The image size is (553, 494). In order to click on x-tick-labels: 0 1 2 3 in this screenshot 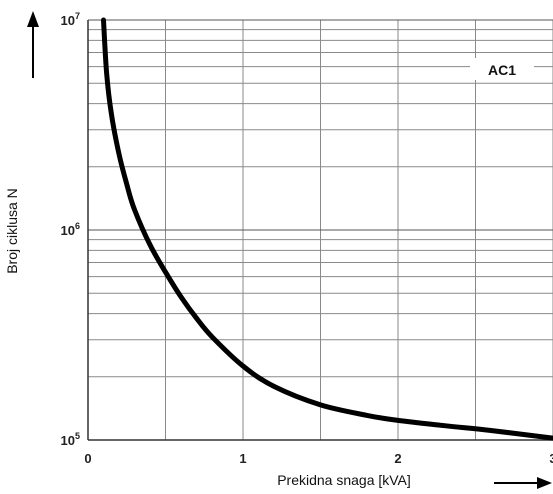, I will do `click(318, 458)`.